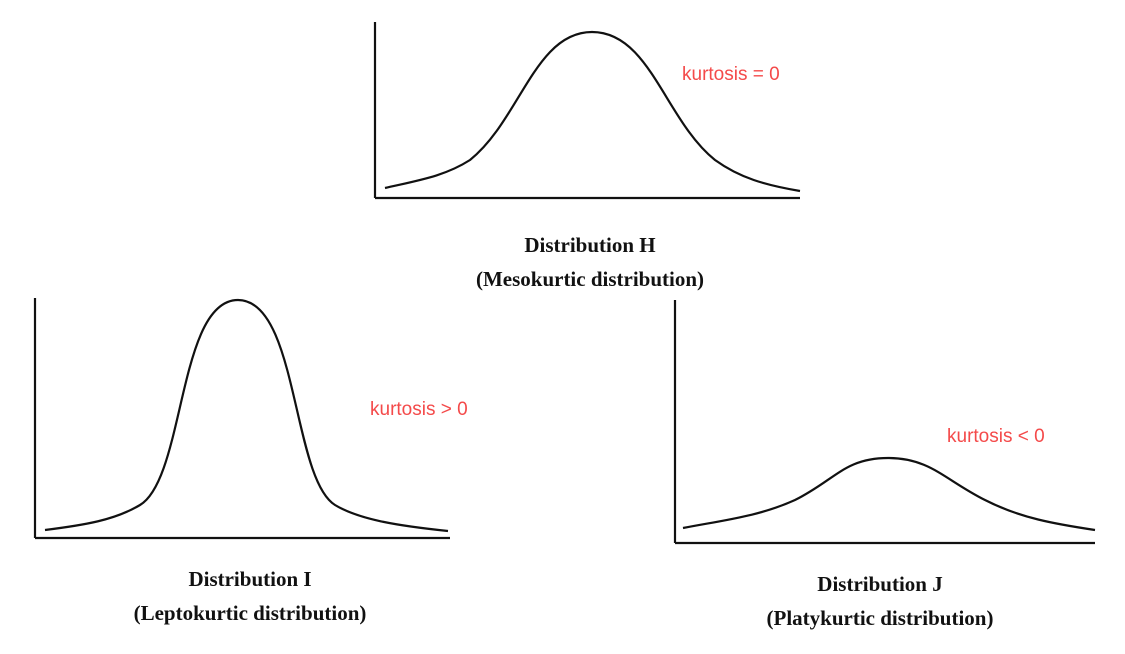 The height and width of the screenshot is (654, 1125). Describe the element at coordinates (250, 579) in the screenshot. I see `caption-i-title: Distribution I` at that location.